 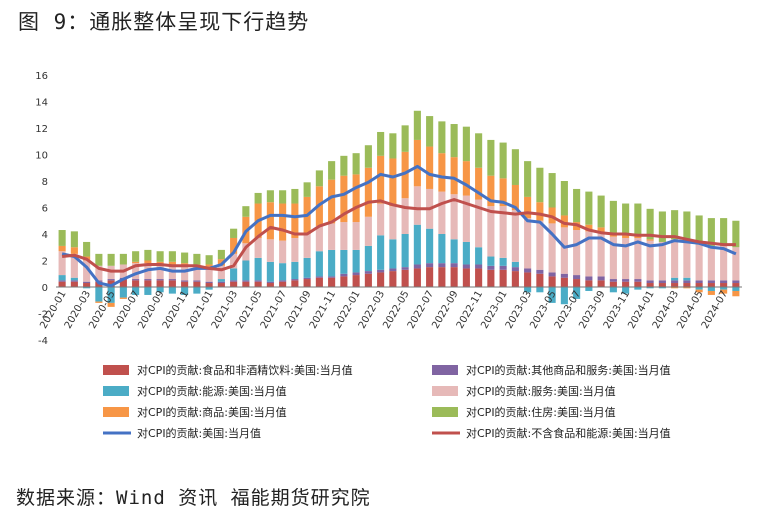 I want to click on legend-label-1: 对CPI的贡献:食品和非酒精饮料:美国:当月值, so click(x=245, y=370).